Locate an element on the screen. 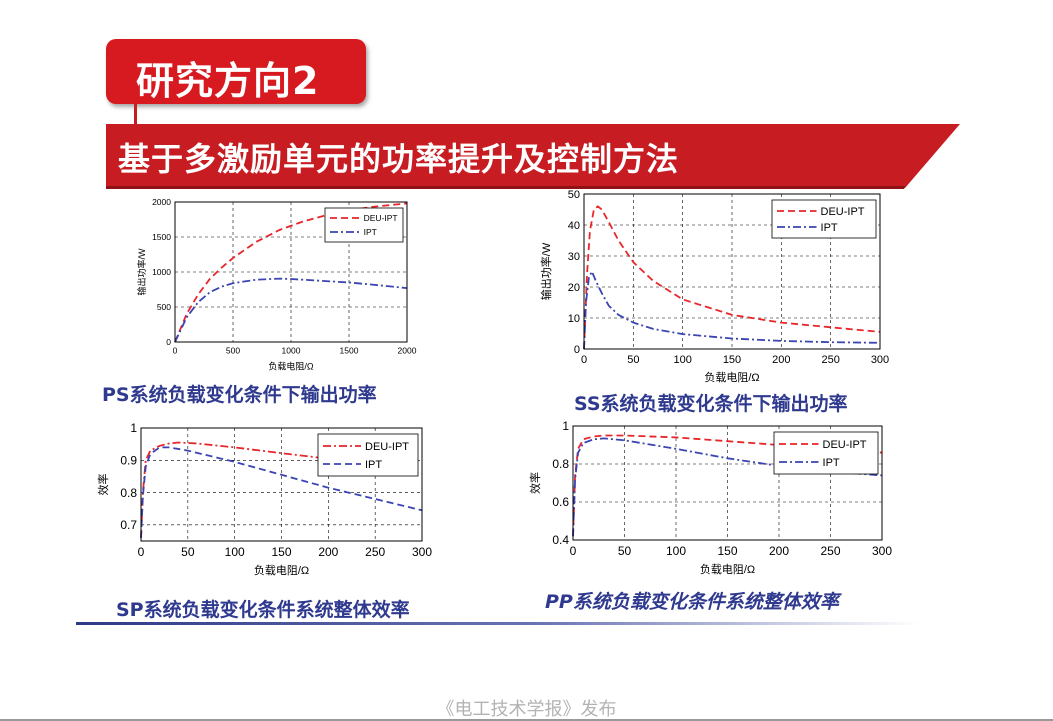 The width and height of the screenshot is (1053, 721). footer-source: 《电工技术学报》发布 is located at coordinates (526, 709).